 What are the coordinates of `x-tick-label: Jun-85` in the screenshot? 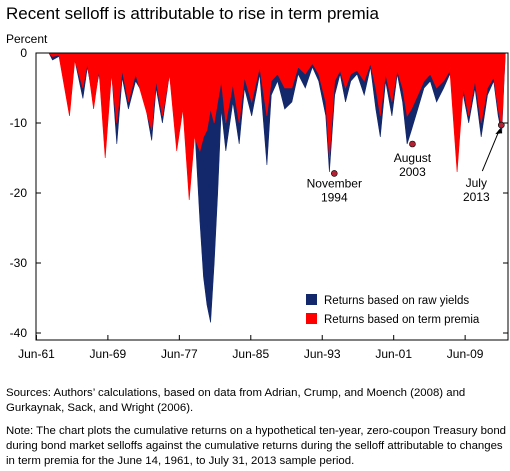 It's located at (250, 354).